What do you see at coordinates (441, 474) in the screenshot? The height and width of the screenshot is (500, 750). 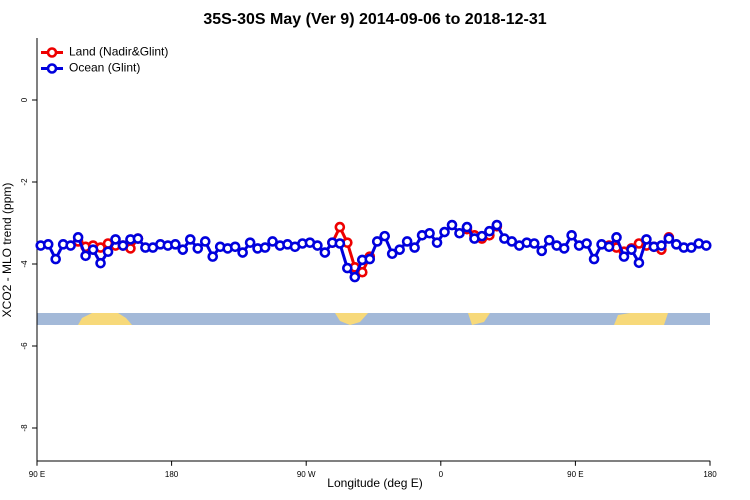 I see `x-tick-label: 0` at bounding box center [441, 474].